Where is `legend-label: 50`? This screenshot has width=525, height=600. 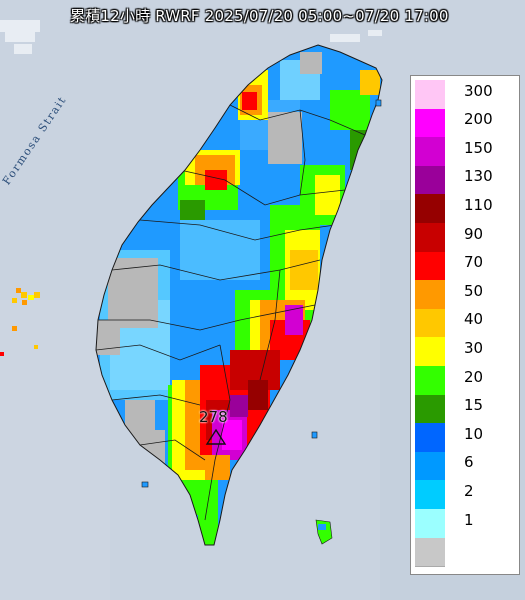 legend-label: 50 is located at coordinates (474, 290).